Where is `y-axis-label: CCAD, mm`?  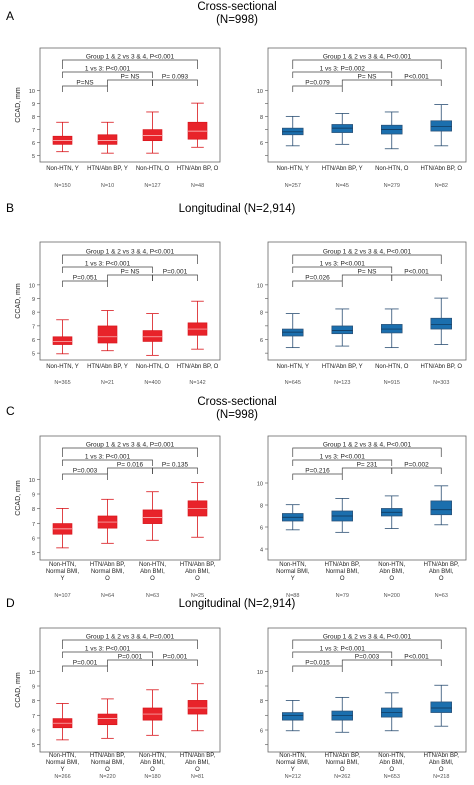
y-axis-label: CCAD, mm is located at coordinates (18, 301).